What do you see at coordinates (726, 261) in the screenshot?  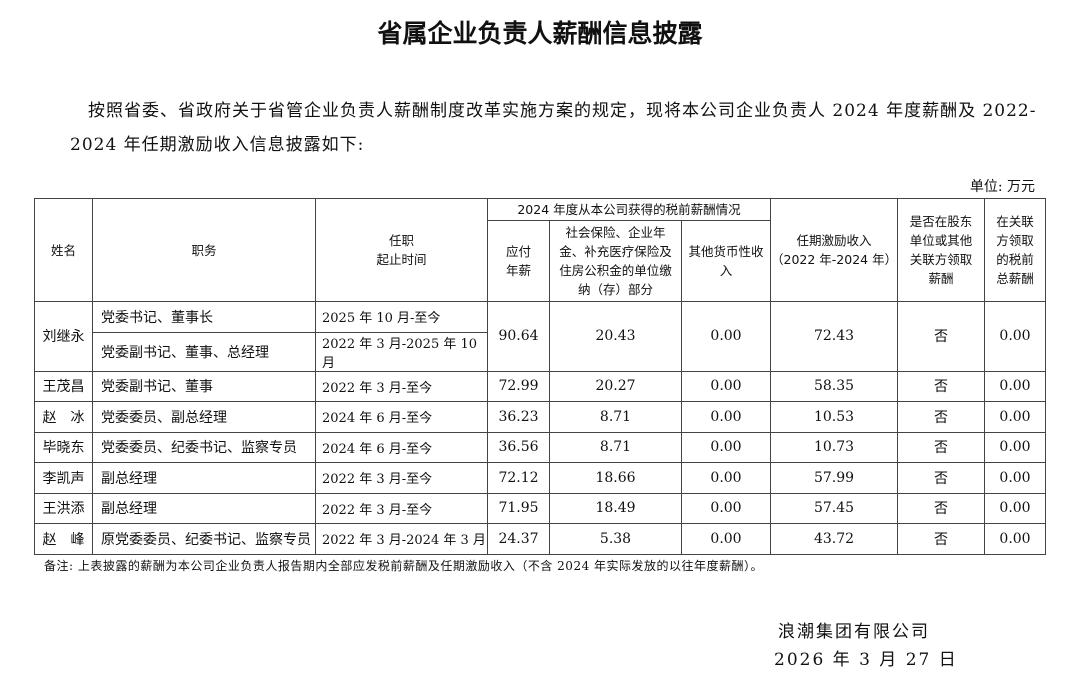 I see `header-other: 其他货币性收入` at bounding box center [726, 261].